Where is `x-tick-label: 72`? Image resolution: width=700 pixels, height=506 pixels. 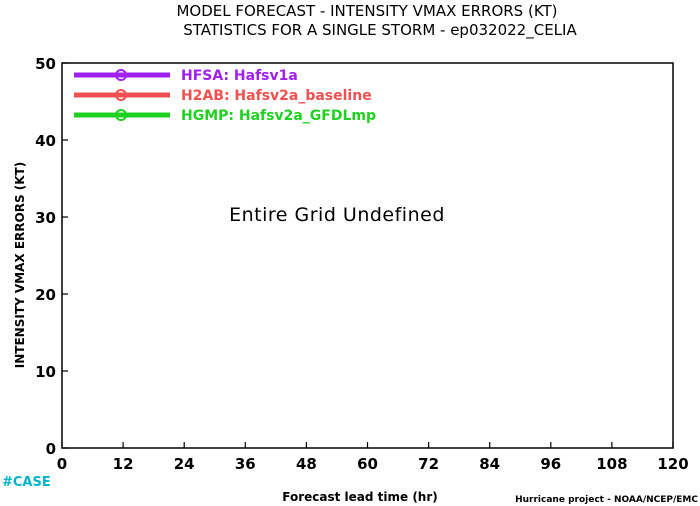
x-tick-label: 72 is located at coordinates (428, 464).